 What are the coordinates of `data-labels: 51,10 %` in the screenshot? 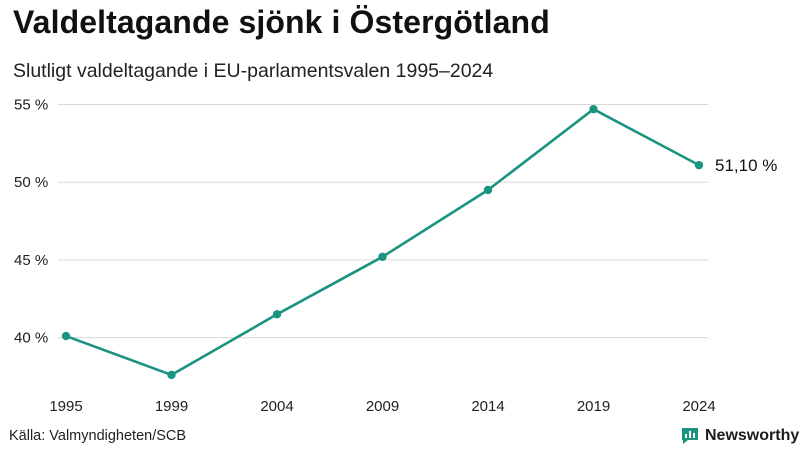 It's located at (746, 165).